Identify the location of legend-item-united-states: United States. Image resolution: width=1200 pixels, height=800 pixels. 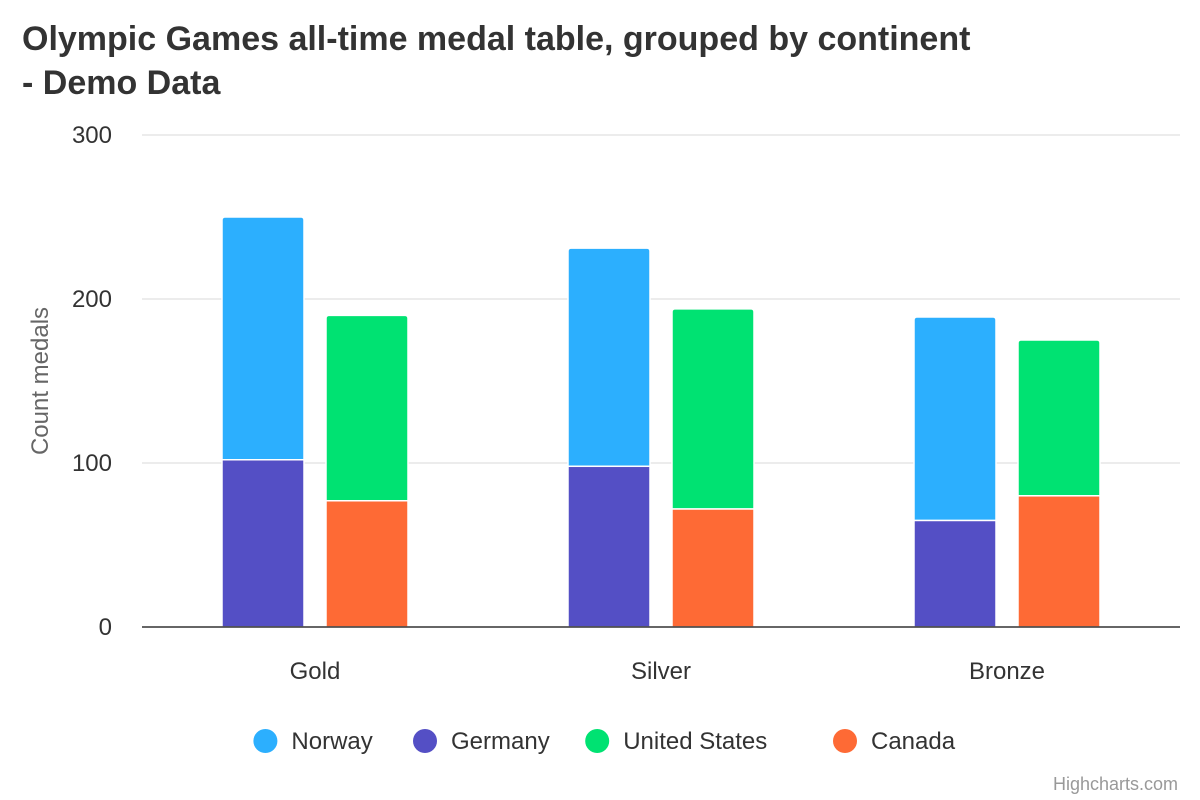
(676, 741).